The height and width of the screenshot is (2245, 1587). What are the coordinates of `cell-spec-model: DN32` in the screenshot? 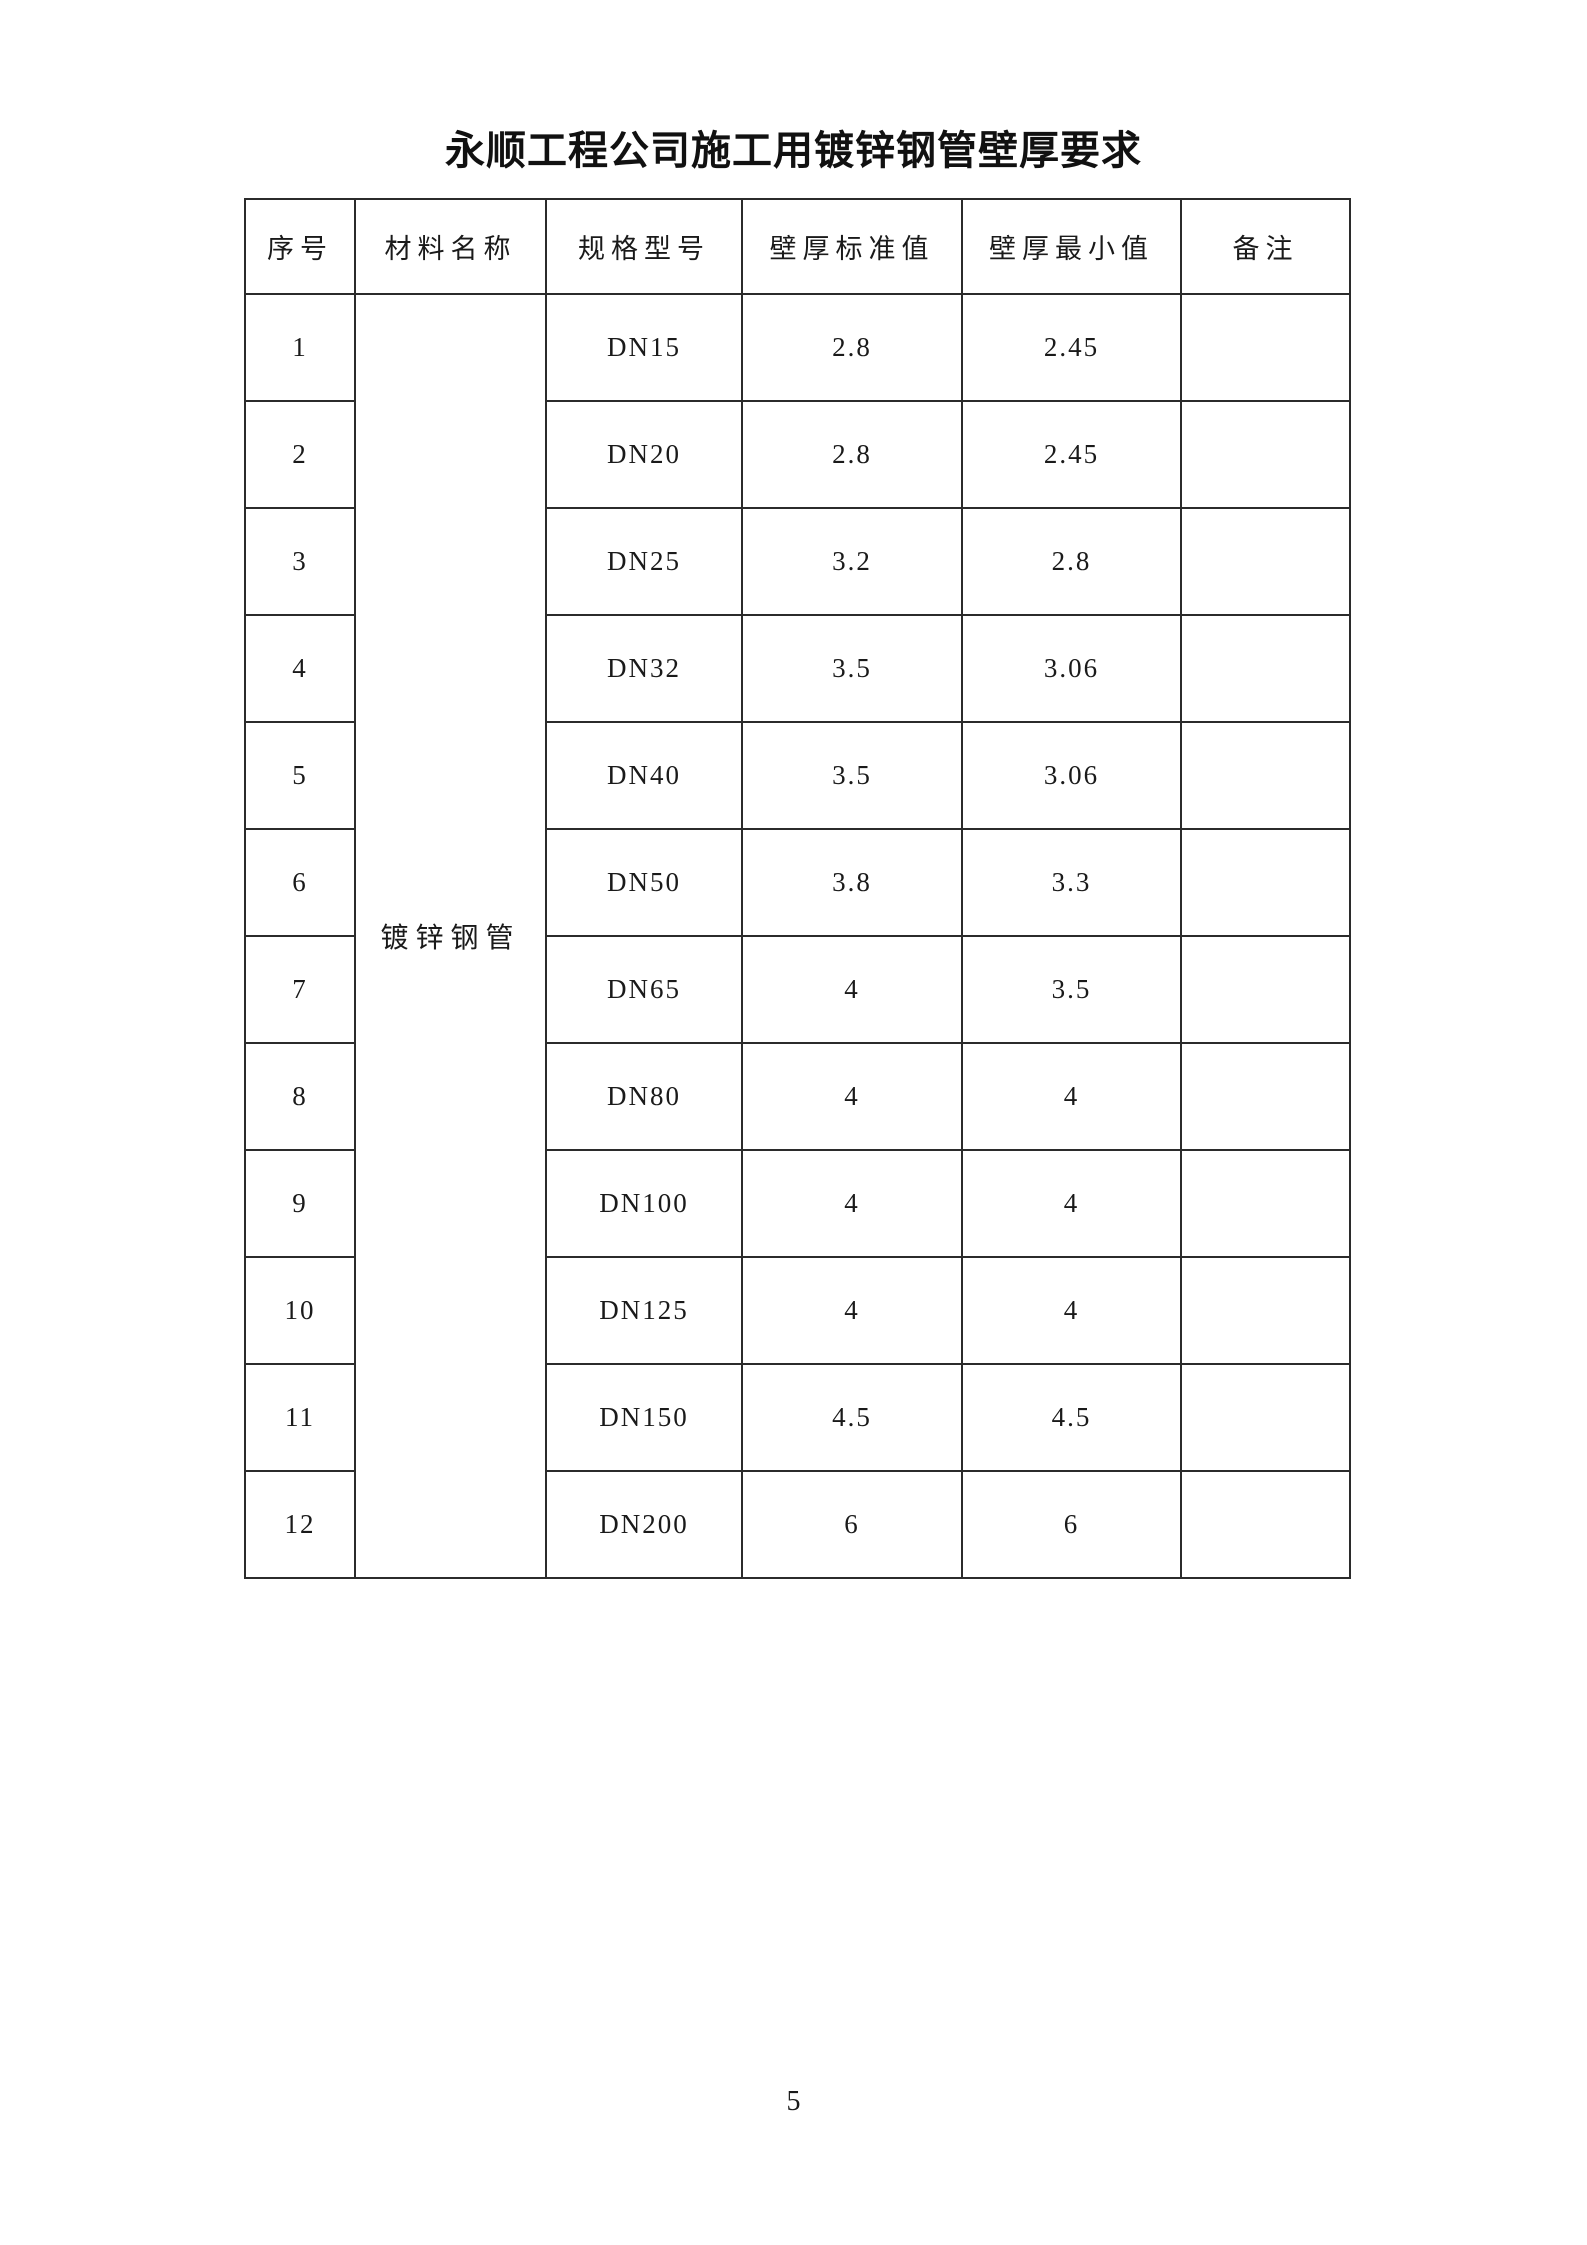 It's located at (644, 668).